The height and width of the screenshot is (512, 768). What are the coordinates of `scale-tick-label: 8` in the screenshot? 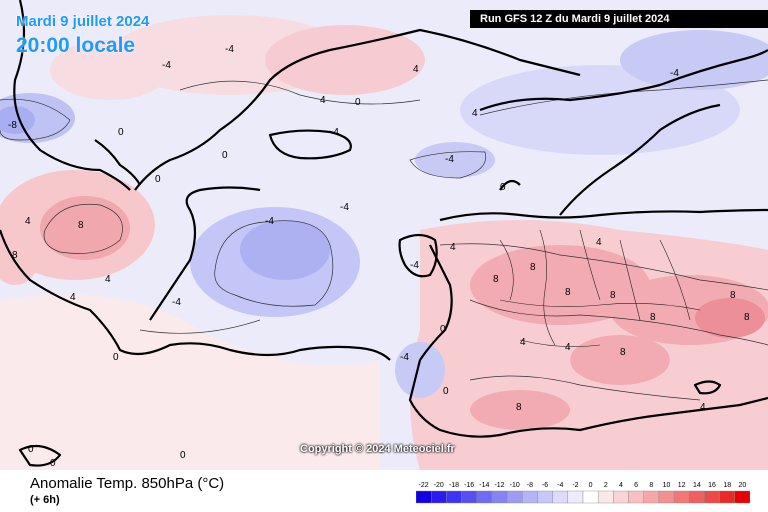 It's located at (651, 485).